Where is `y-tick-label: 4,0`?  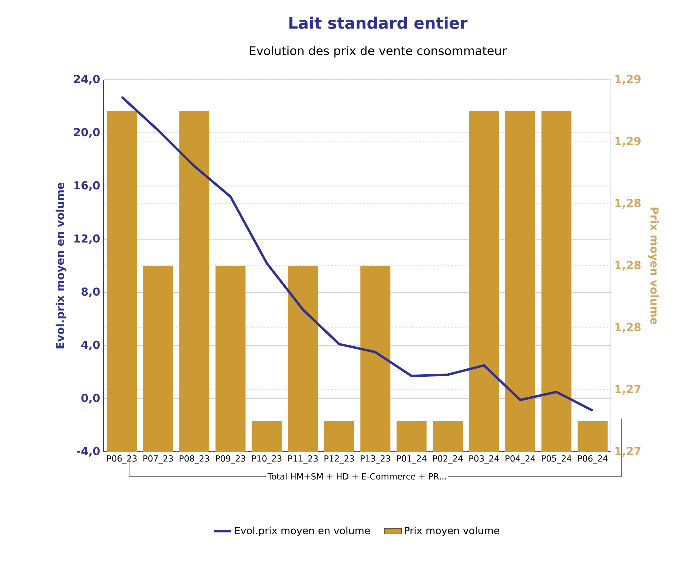 y-tick-label: 4,0 is located at coordinates (91, 345).